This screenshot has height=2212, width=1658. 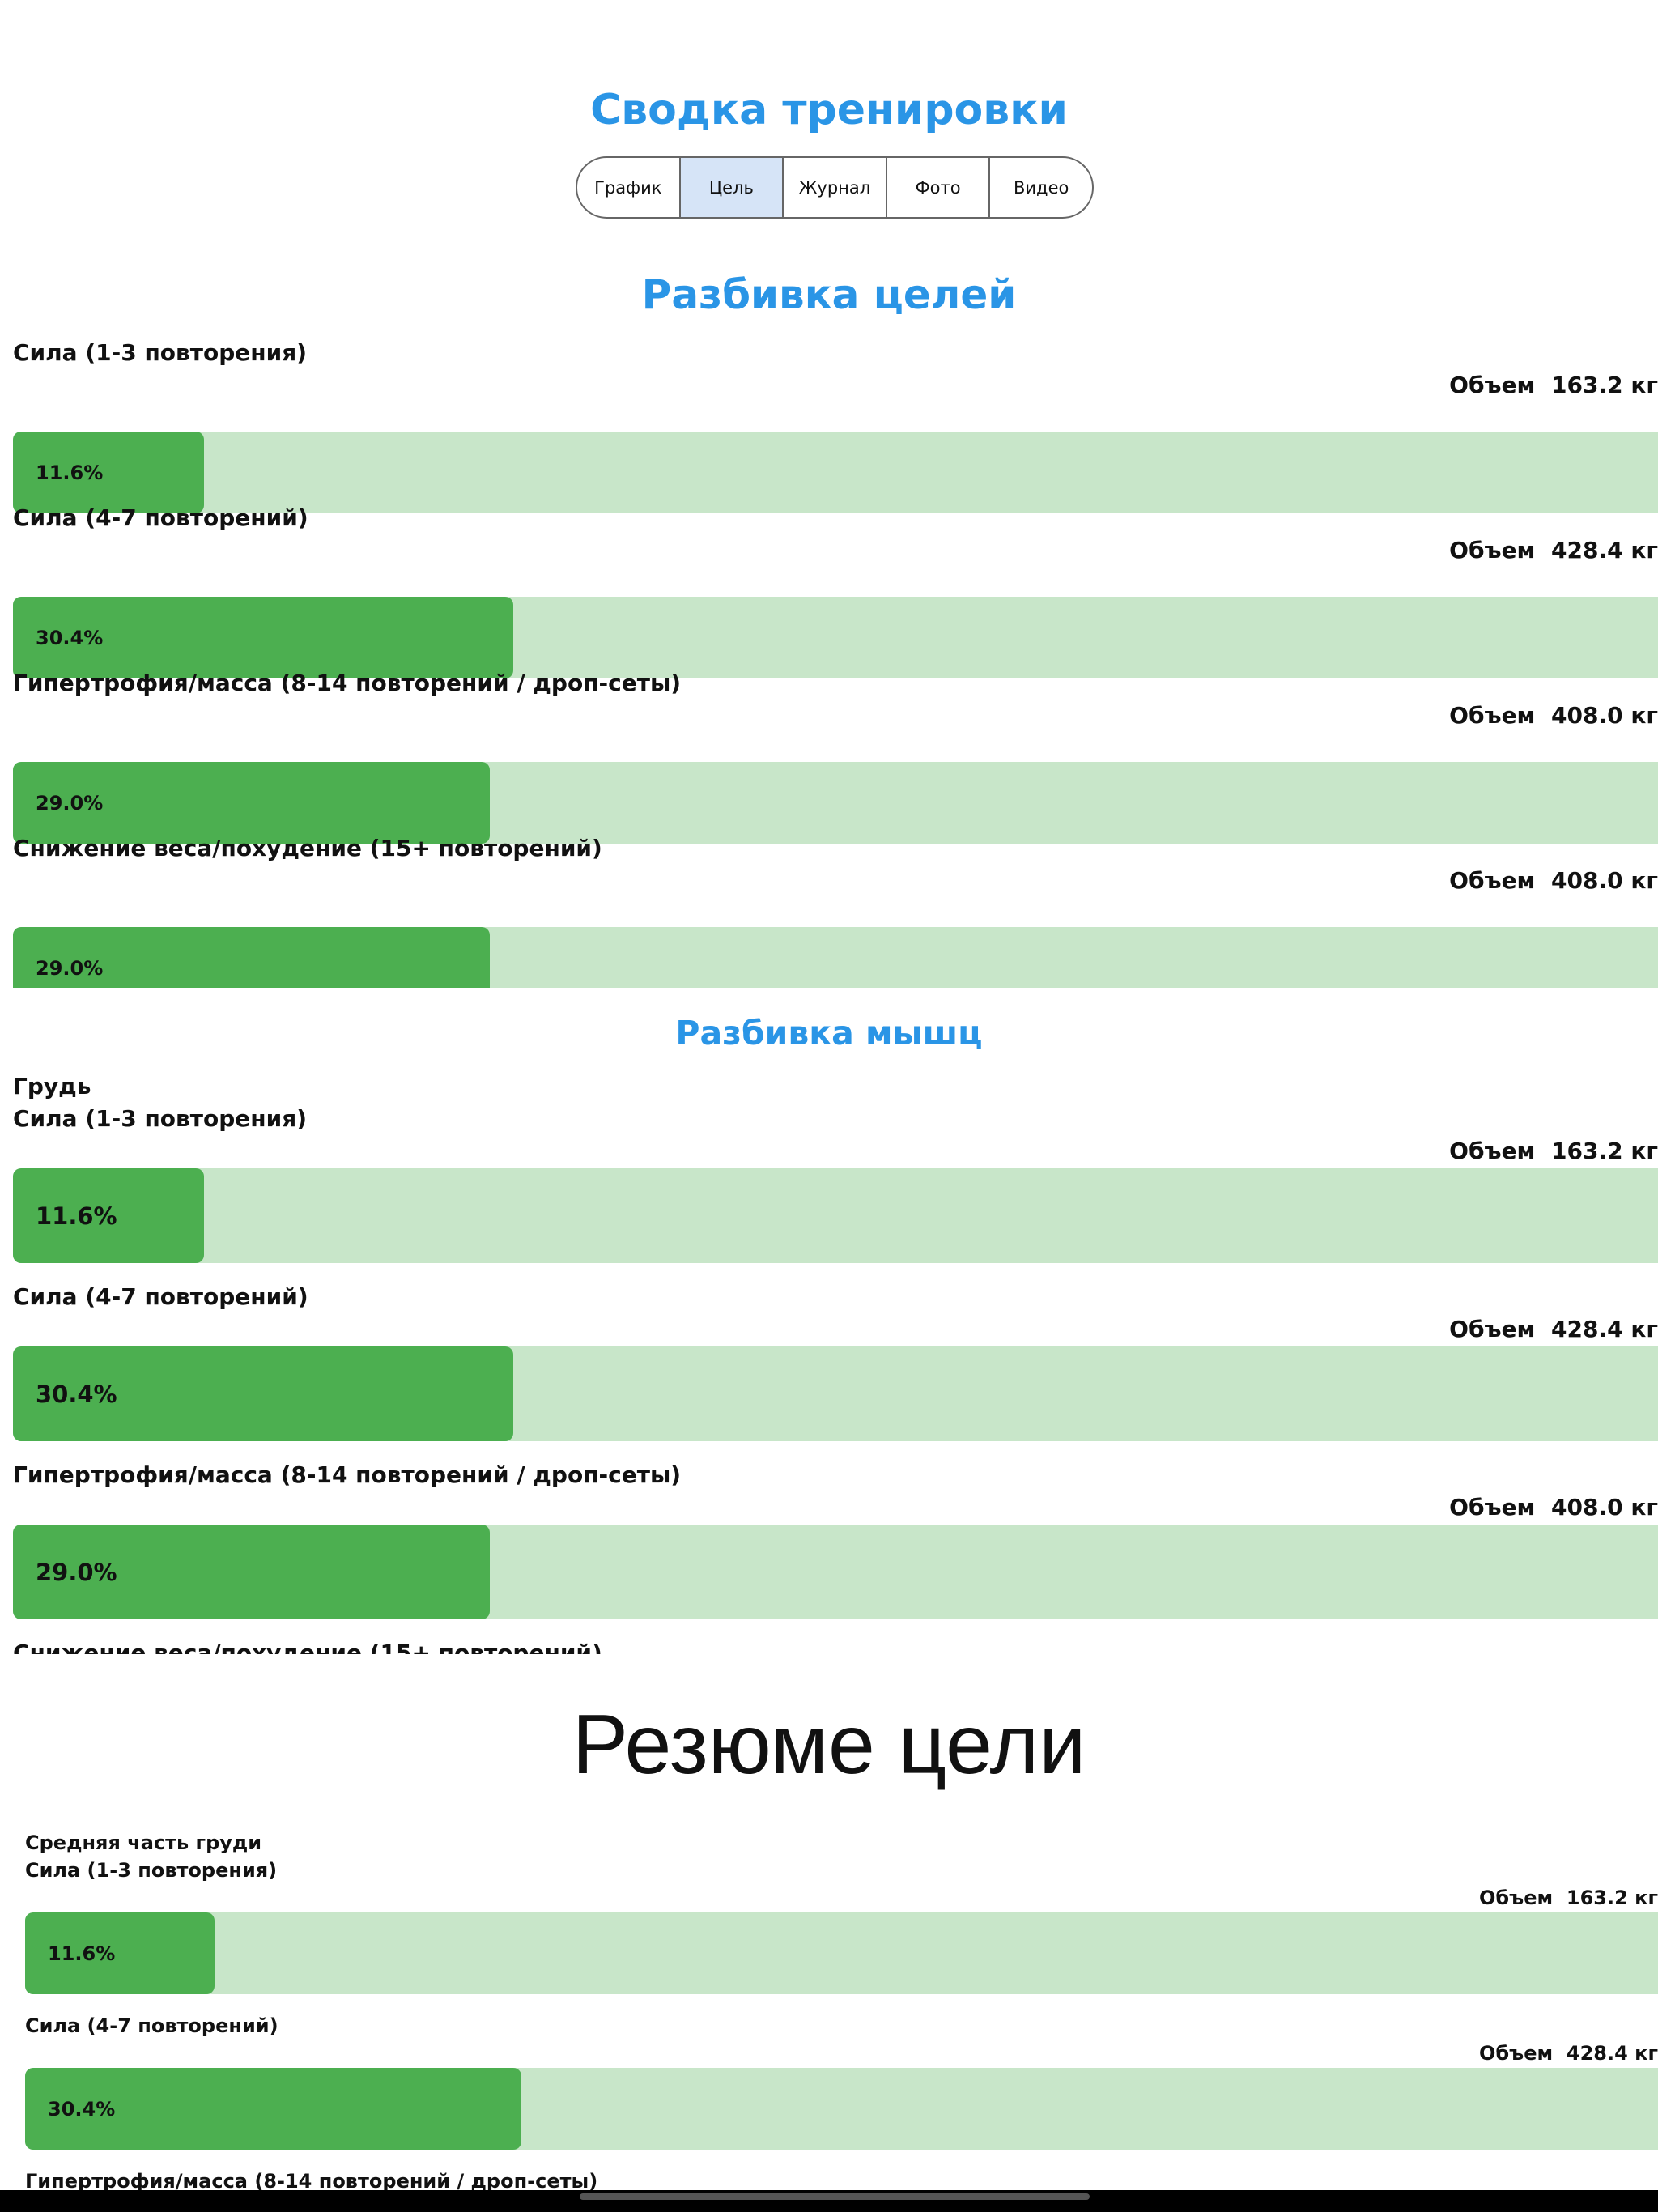 I want to click on home-indicator, so click(x=835, y=2197).